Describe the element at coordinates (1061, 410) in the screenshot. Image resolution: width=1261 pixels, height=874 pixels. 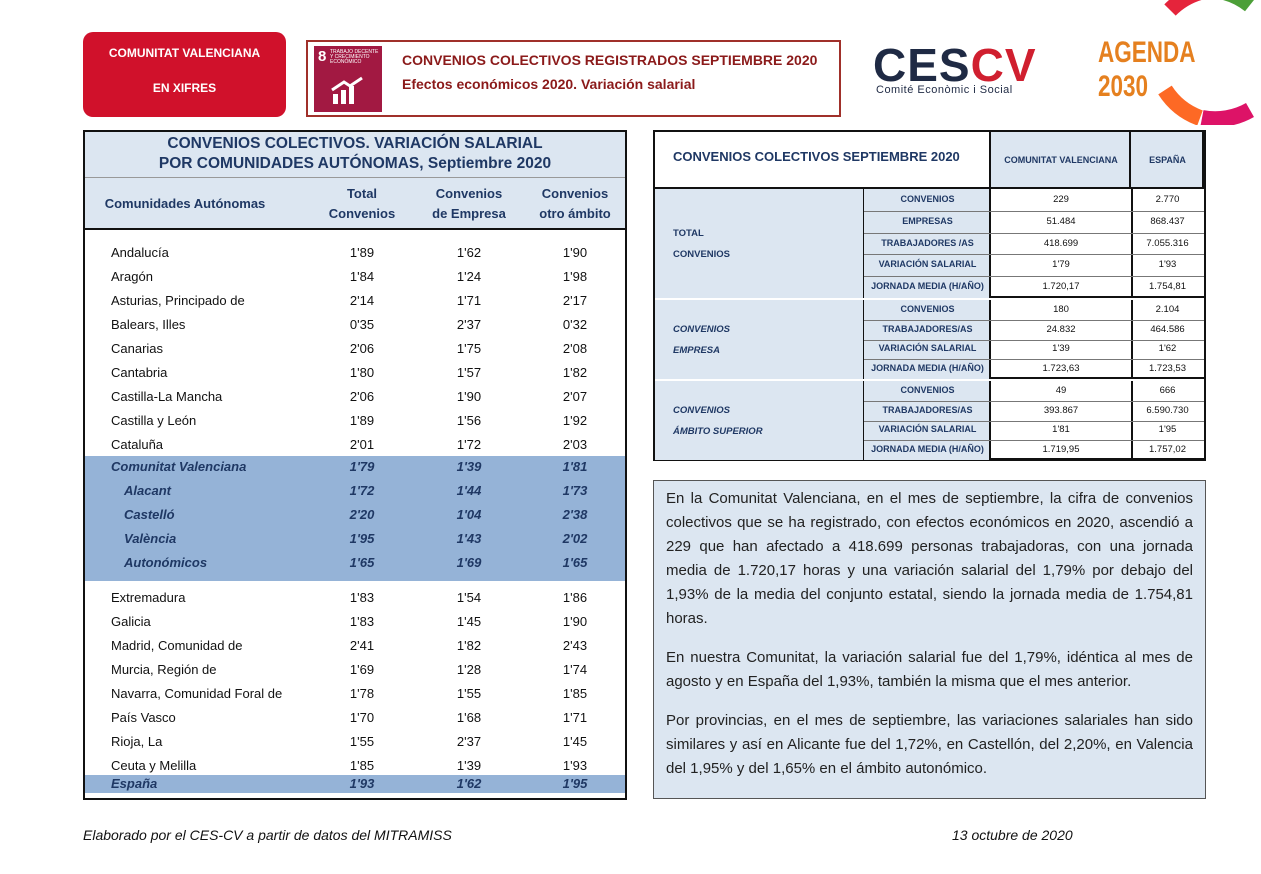
I see `cell-value: 393.867` at that location.